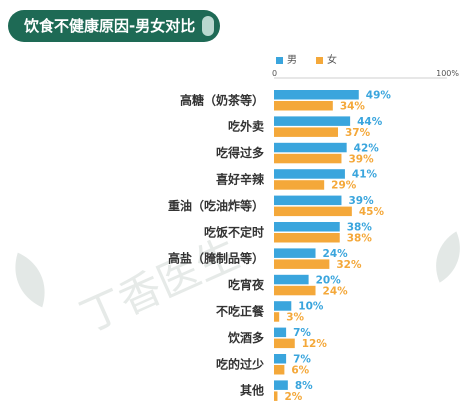  I want to click on data-label-female: 2%, so click(293, 397).